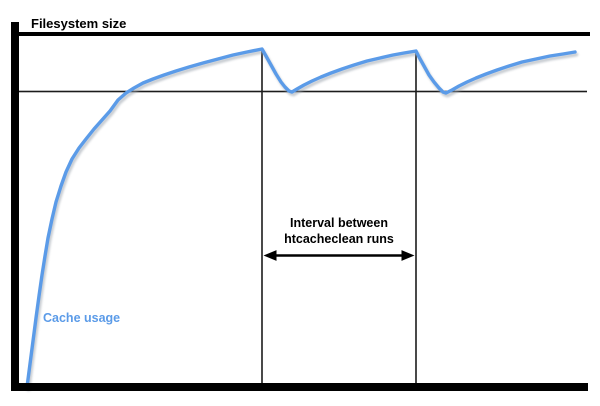 The height and width of the screenshot is (406, 600). I want to click on y-axis, so click(15, 206).